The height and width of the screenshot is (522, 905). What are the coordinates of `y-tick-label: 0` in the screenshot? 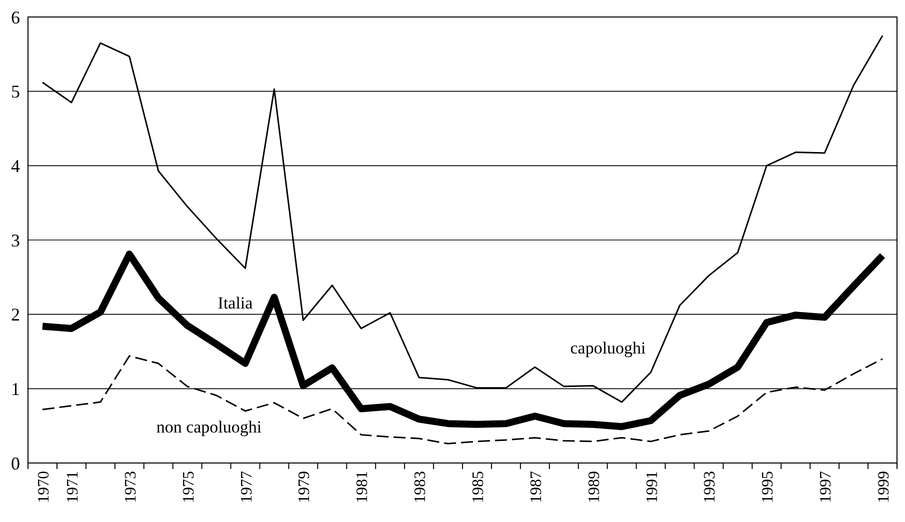 It's located at (15, 463).